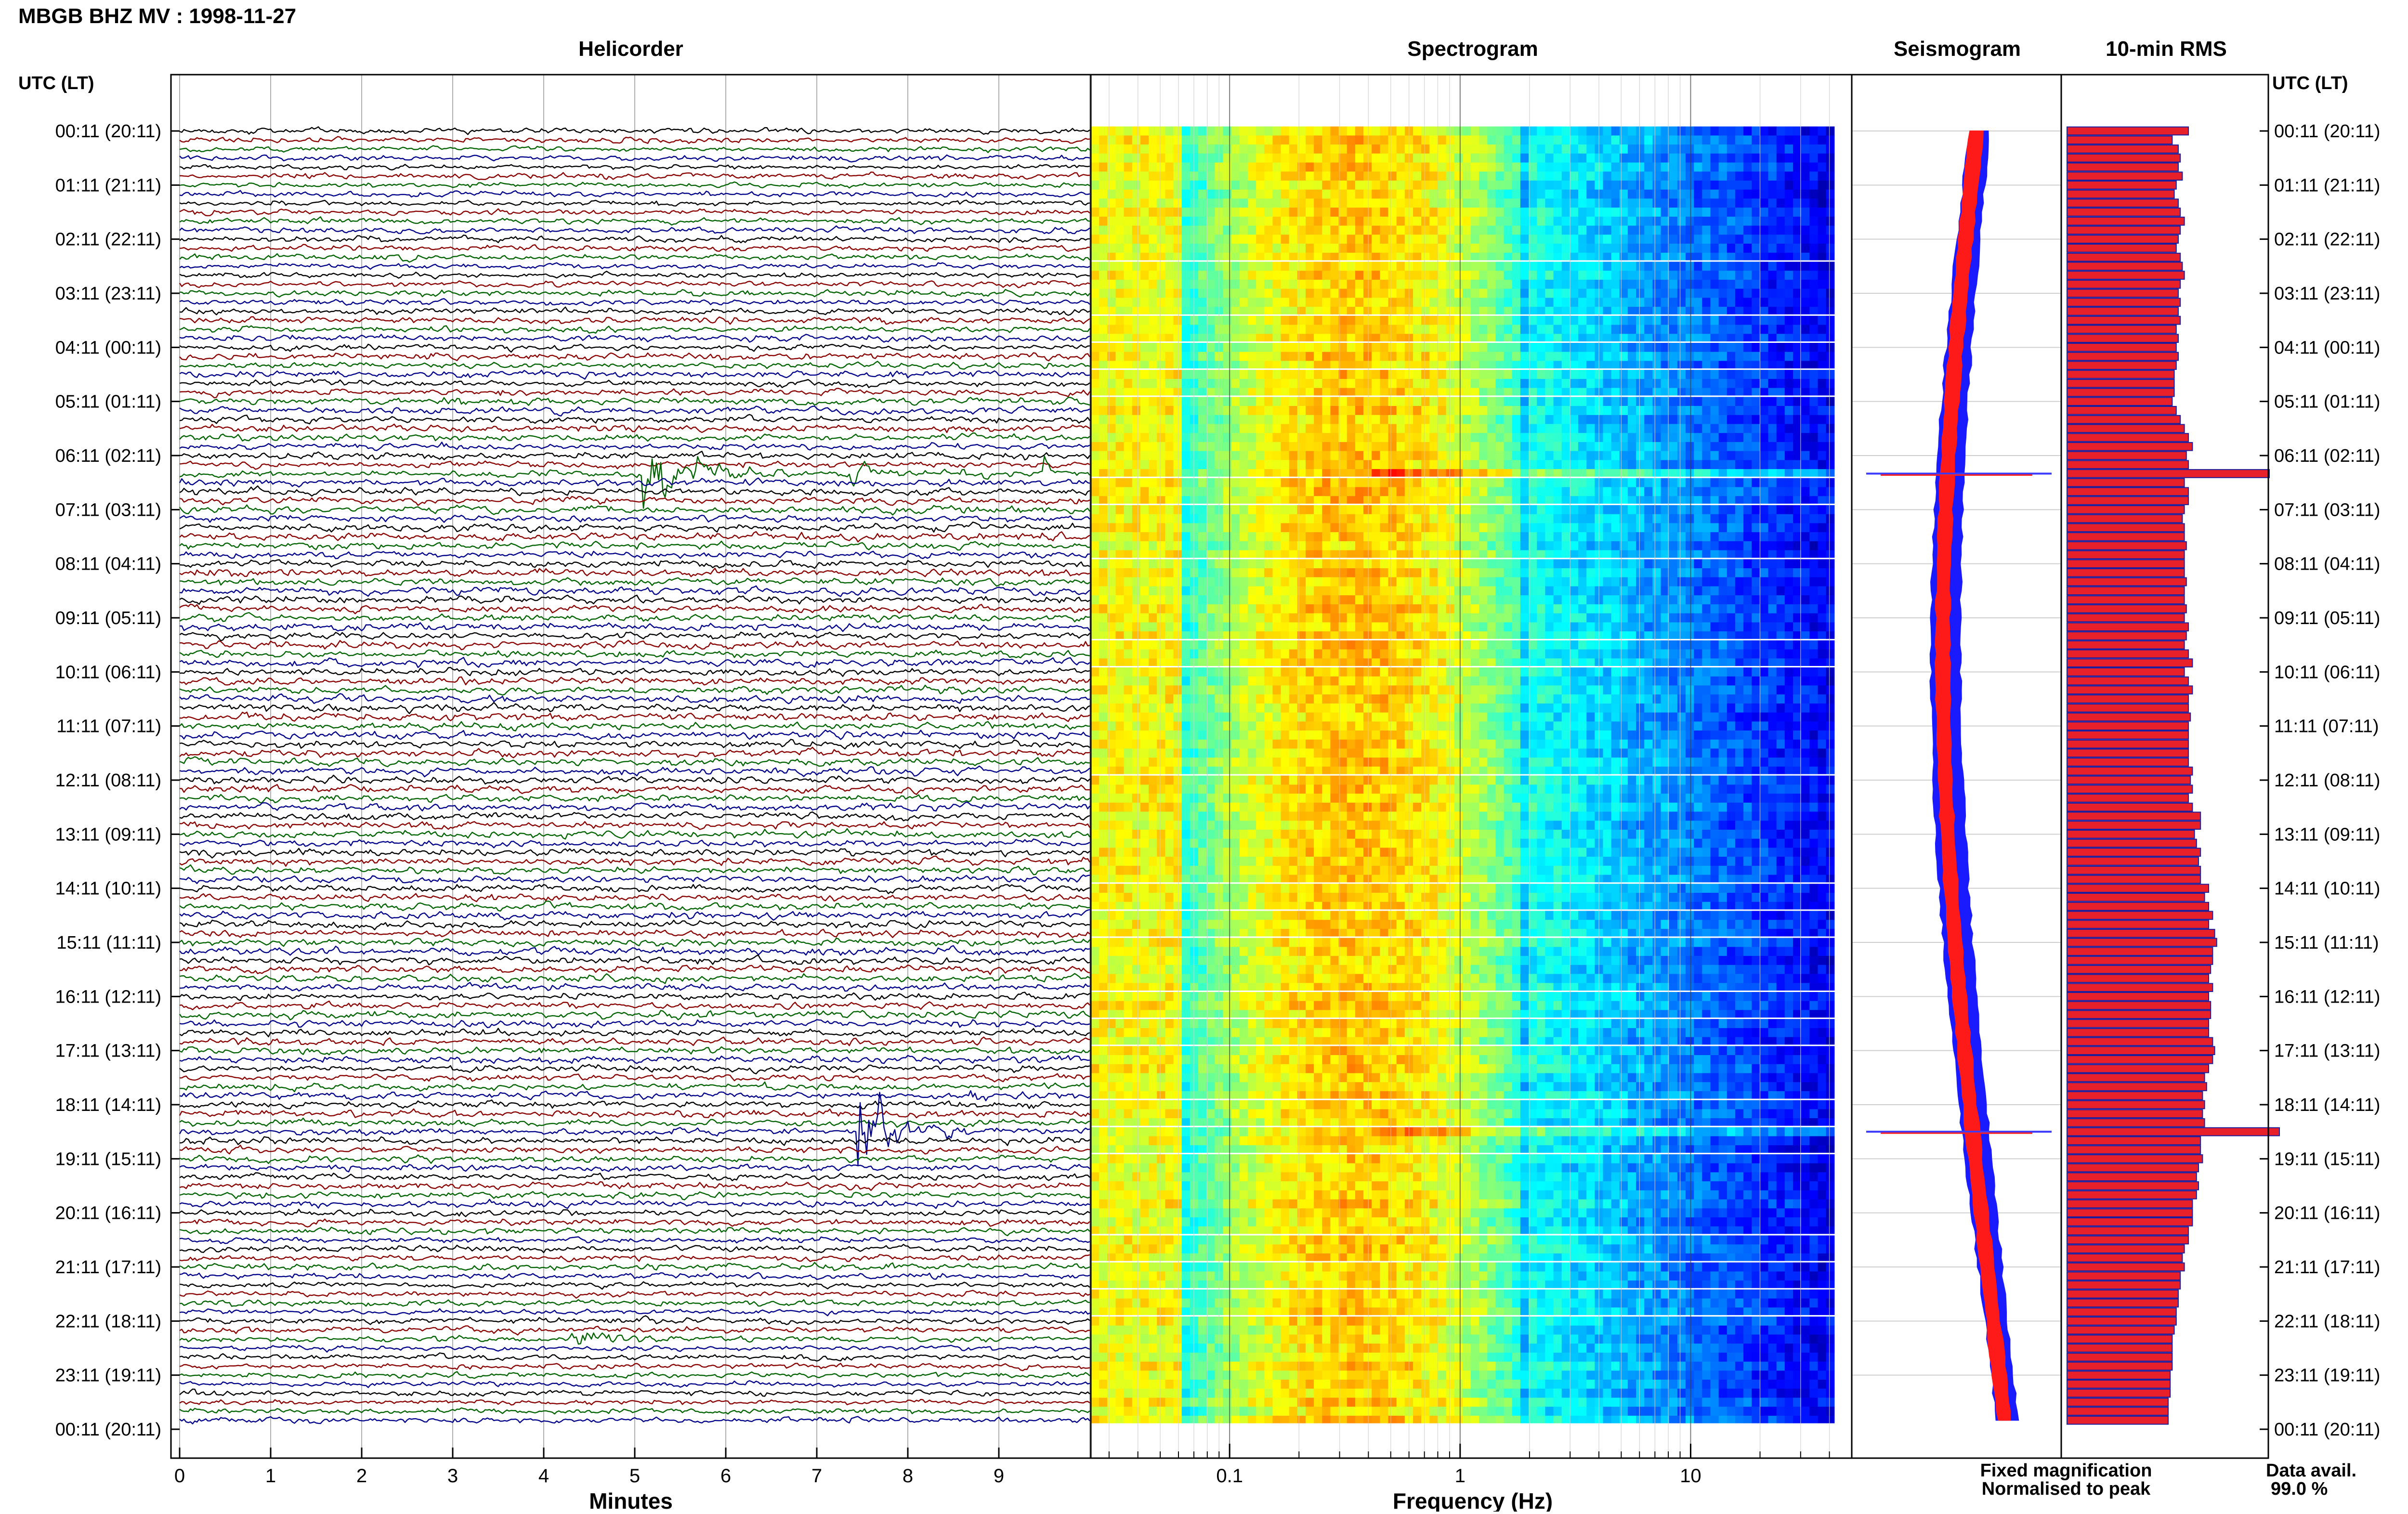 This screenshot has height=1514, width=2408. What do you see at coordinates (108, 997) in the screenshot?
I see `hour-label-left: 16:11 (12:11)` at bounding box center [108, 997].